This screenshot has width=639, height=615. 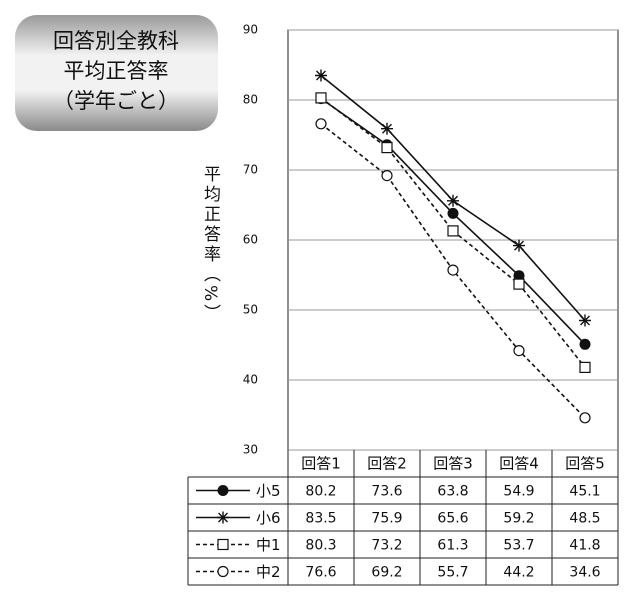 I want to click on y-tick-label: 80, so click(x=250, y=100).